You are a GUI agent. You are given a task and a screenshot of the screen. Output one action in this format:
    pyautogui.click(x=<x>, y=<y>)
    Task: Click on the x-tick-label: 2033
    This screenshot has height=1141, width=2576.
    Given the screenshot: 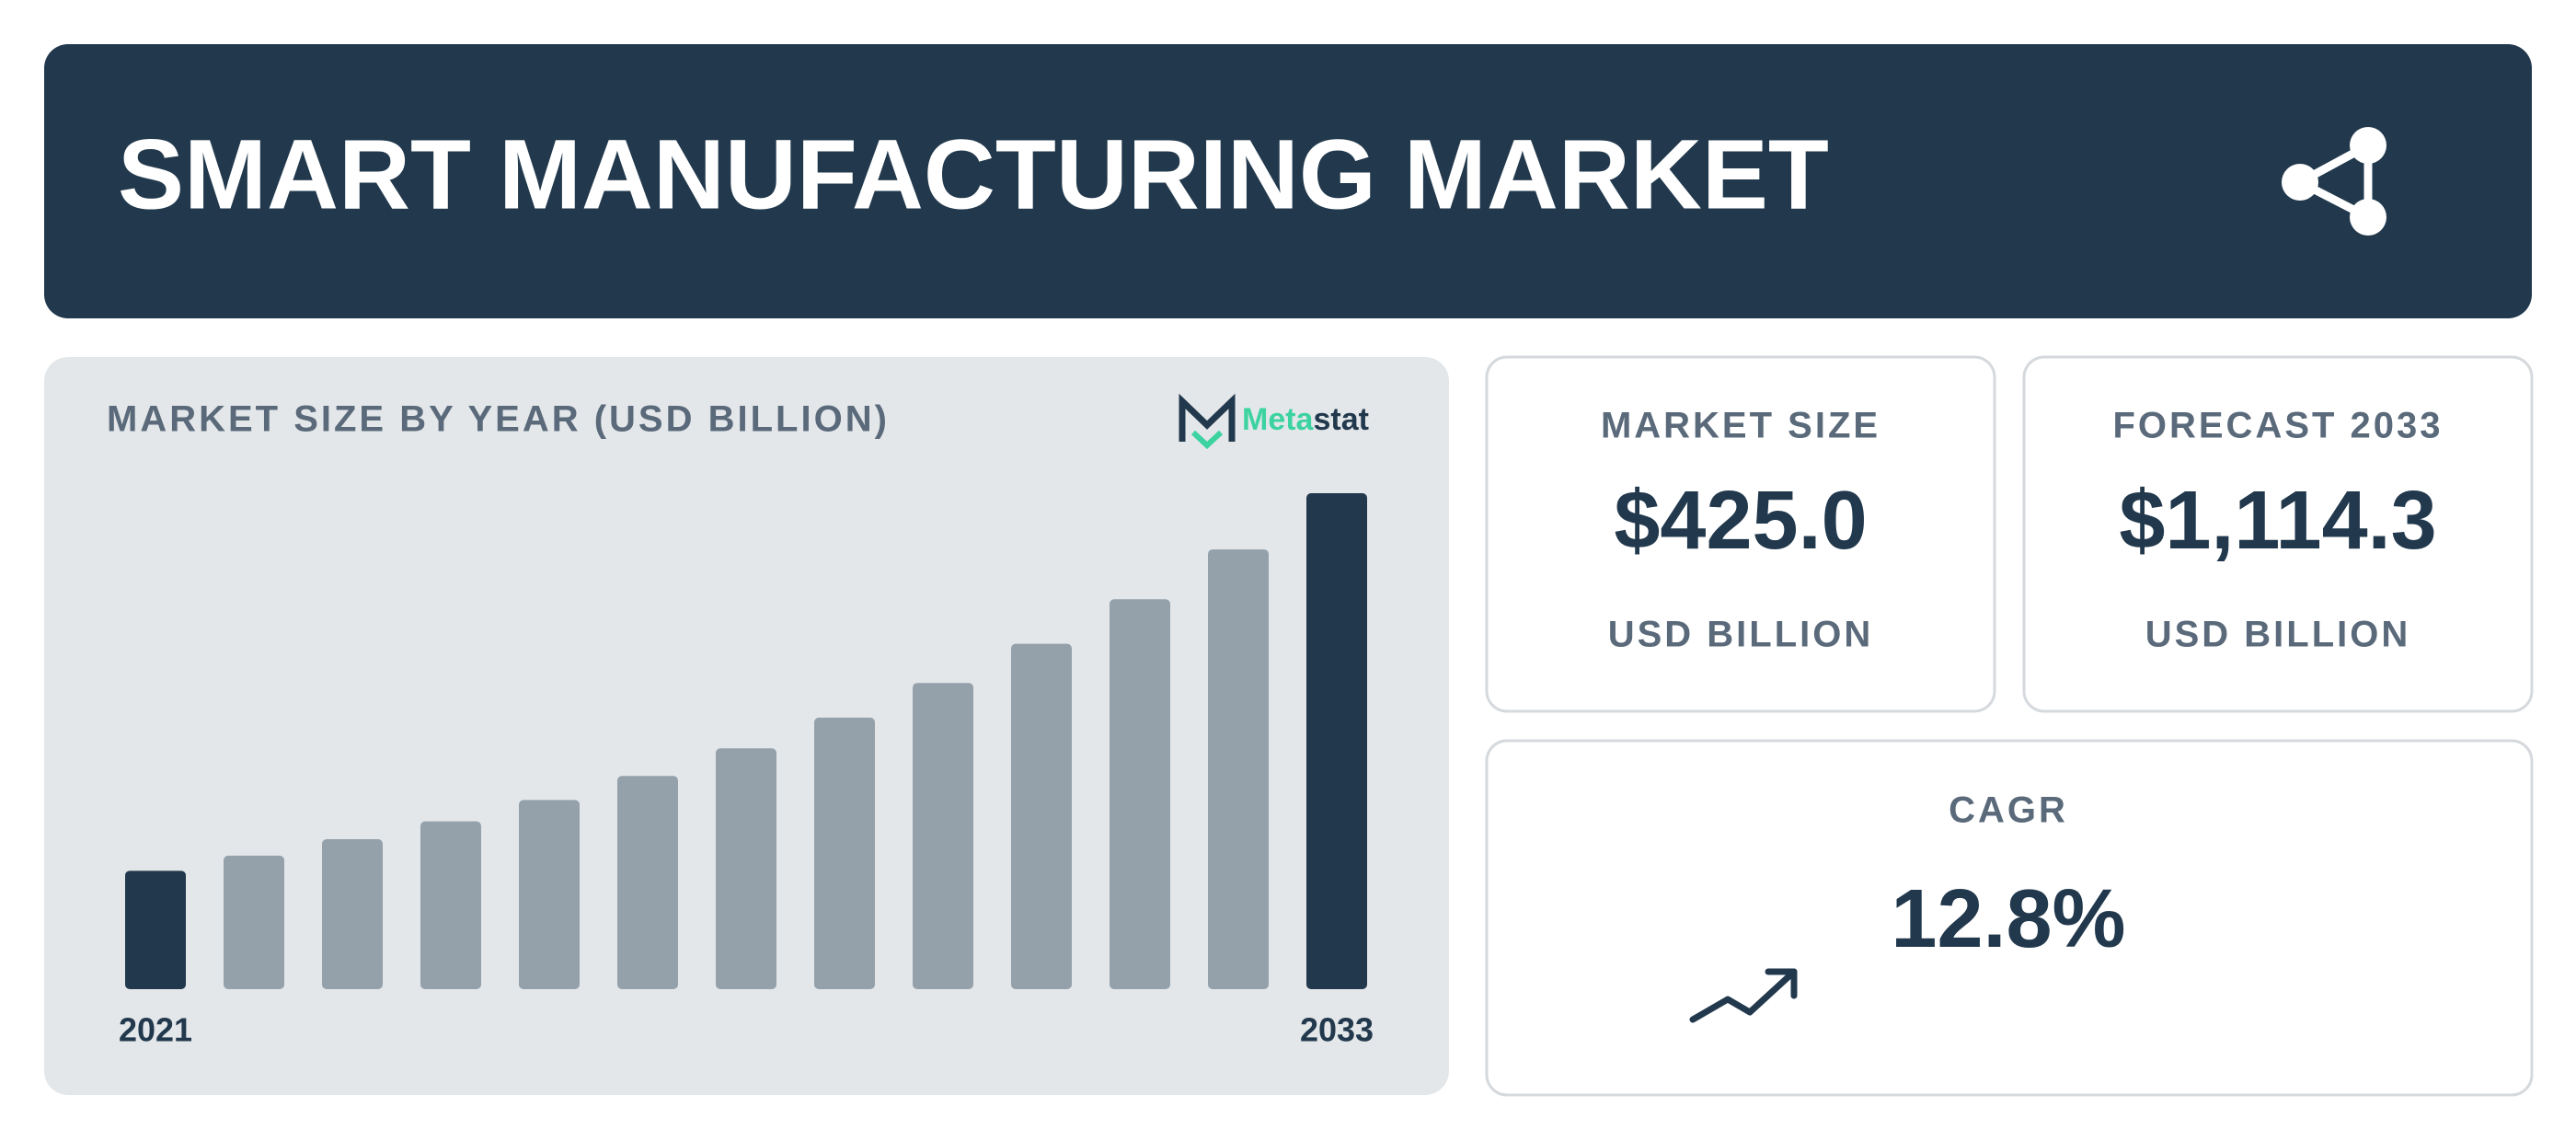 What is the action you would take?
    pyautogui.click(x=1337, y=1030)
    